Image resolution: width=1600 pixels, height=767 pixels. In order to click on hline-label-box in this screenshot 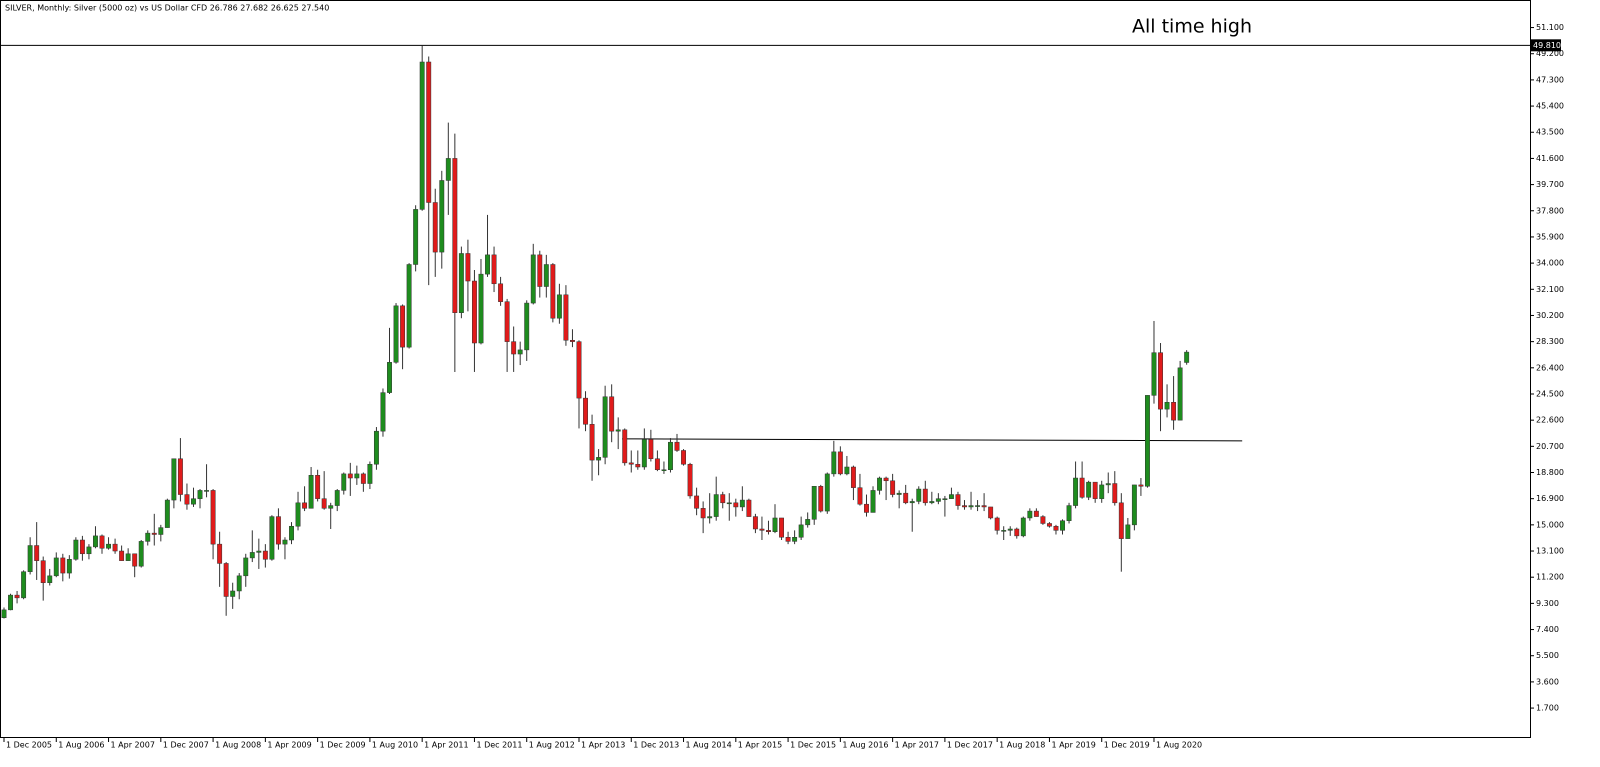, I will do `click(1546, 45)`.